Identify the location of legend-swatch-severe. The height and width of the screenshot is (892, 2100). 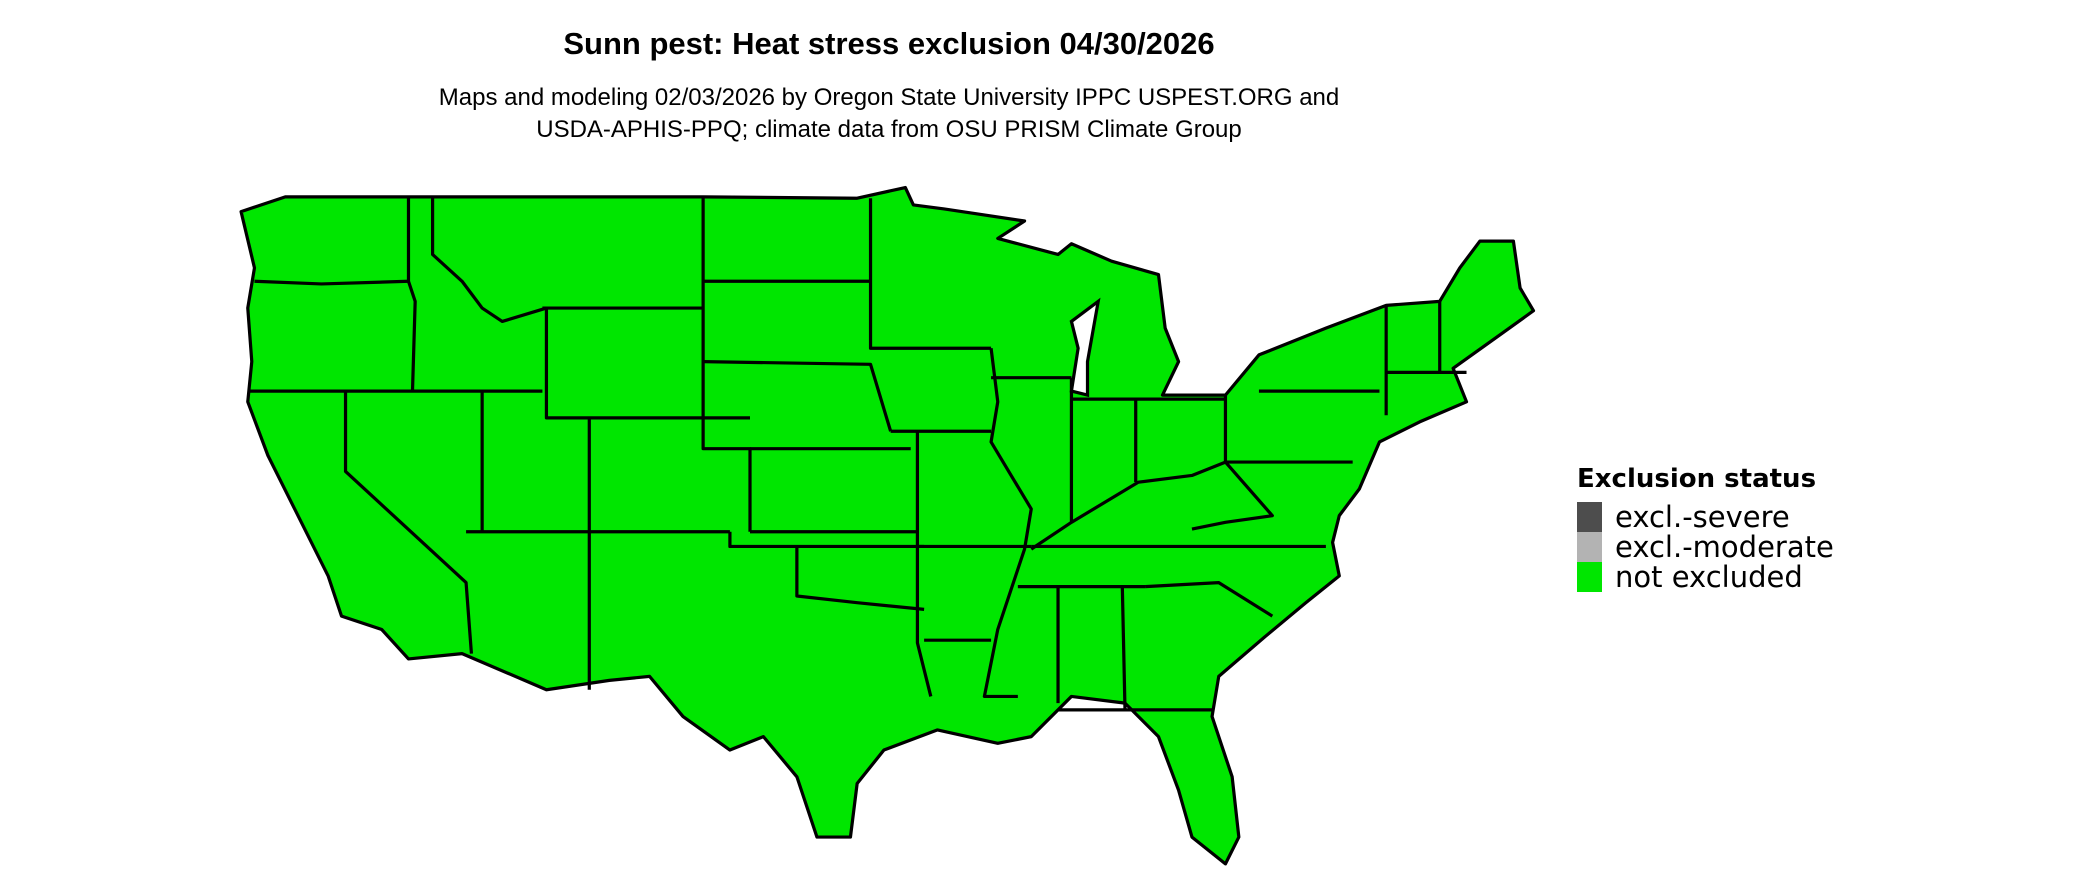
(1589, 517).